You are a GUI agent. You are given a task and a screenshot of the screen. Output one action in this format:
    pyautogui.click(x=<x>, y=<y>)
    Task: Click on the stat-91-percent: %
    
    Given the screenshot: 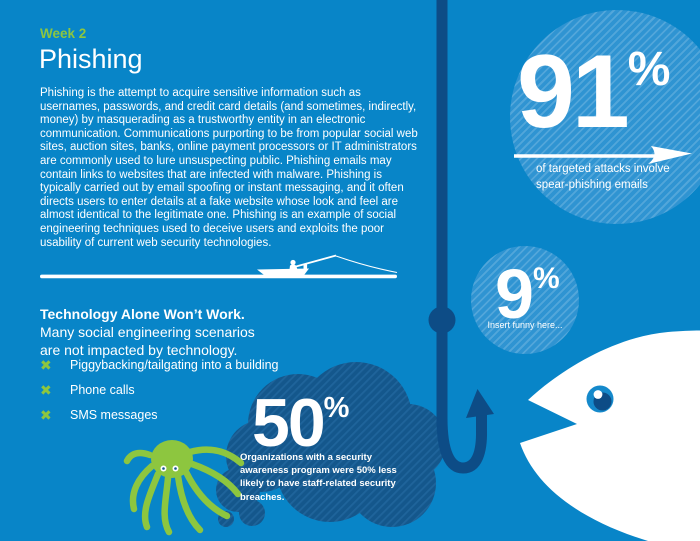 What is the action you would take?
    pyautogui.click(x=649, y=69)
    